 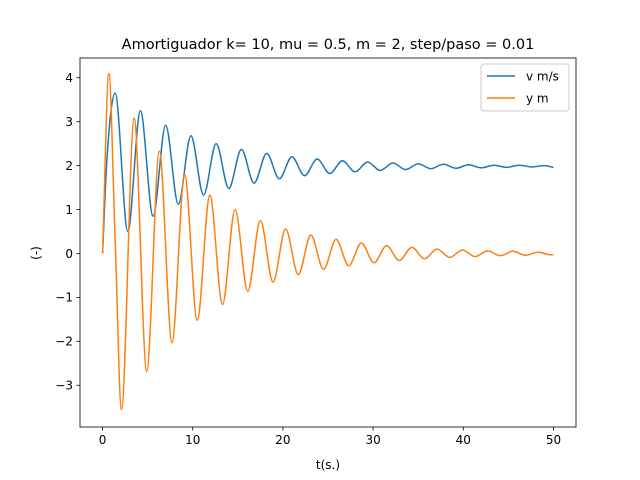 I want to click on x-tick-label: 0, so click(x=103, y=440).